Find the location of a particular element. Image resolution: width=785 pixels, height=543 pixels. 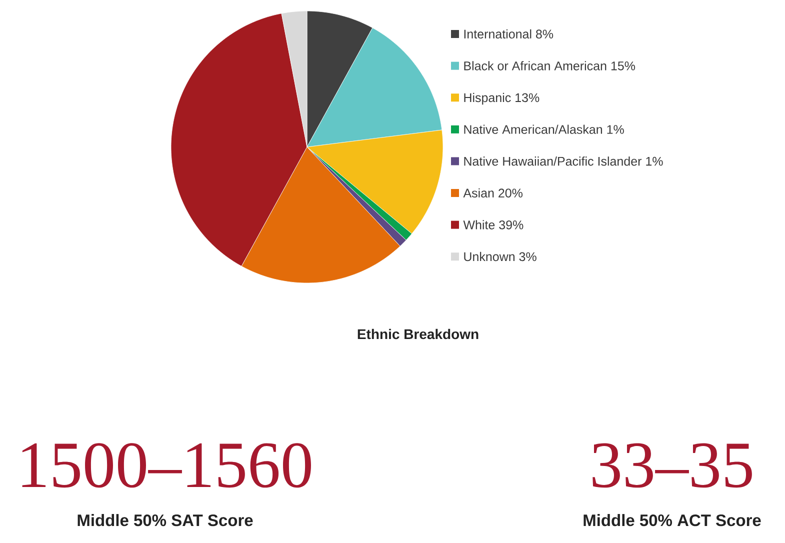

legend-label: White 39% is located at coordinates (493, 225).